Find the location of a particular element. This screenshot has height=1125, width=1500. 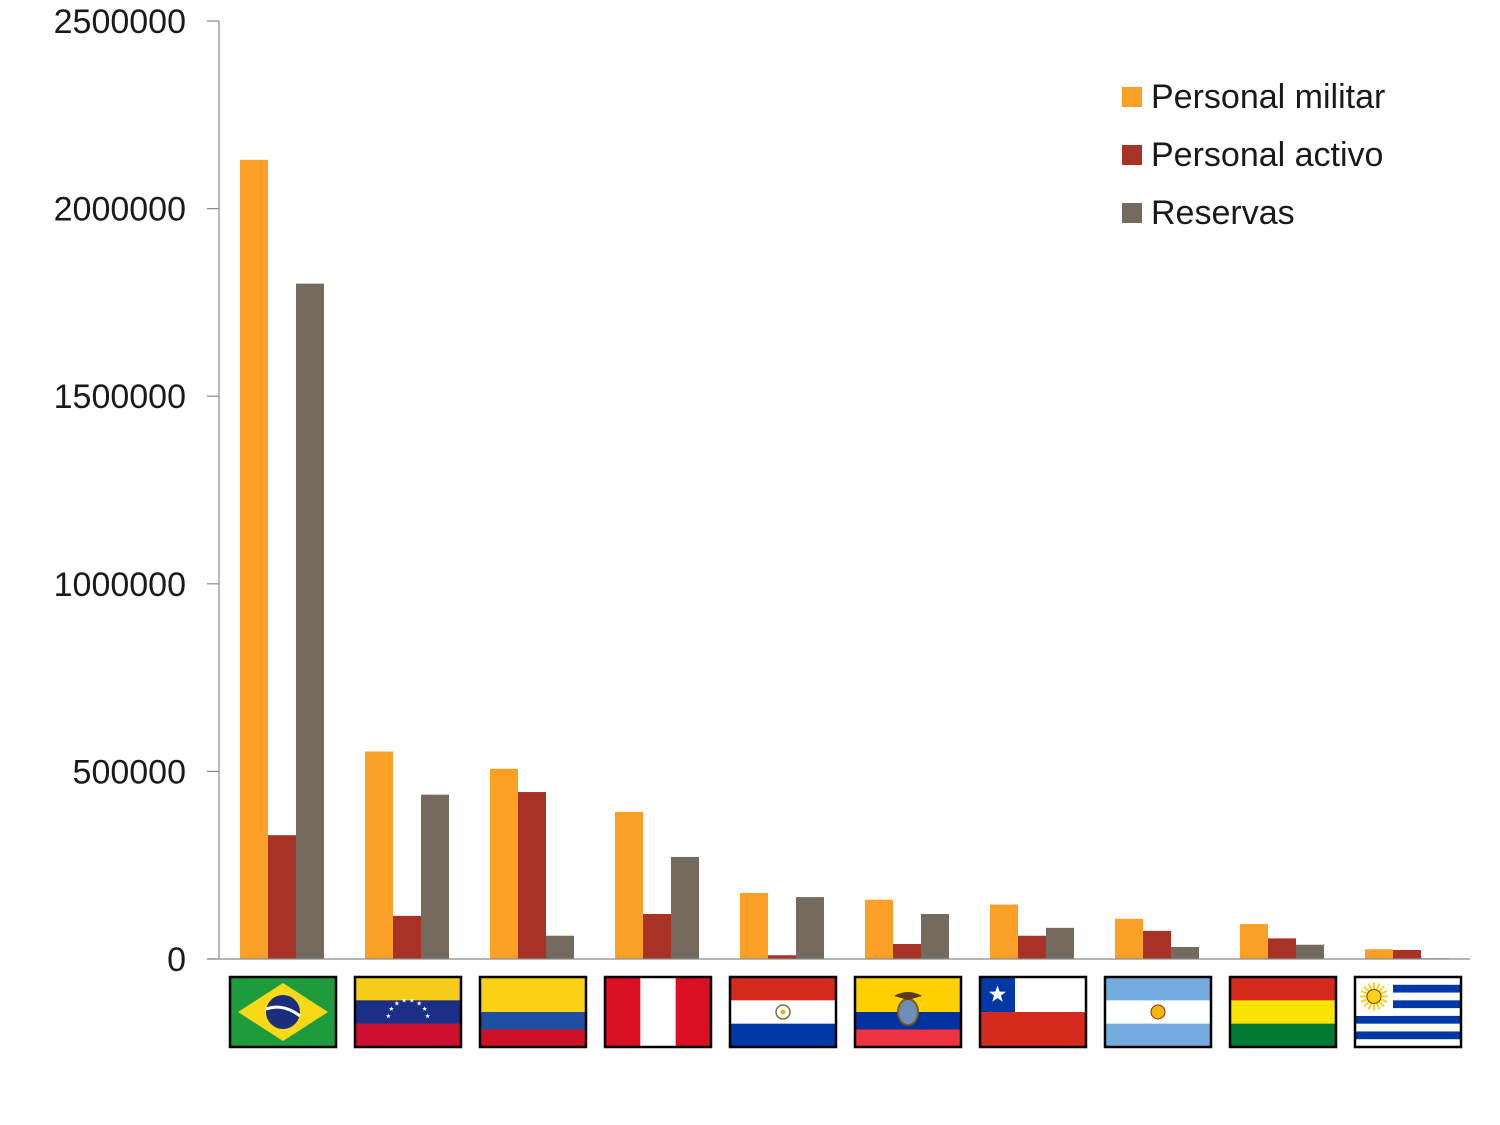

y-tick-label: 1500000 is located at coordinates (120, 397).